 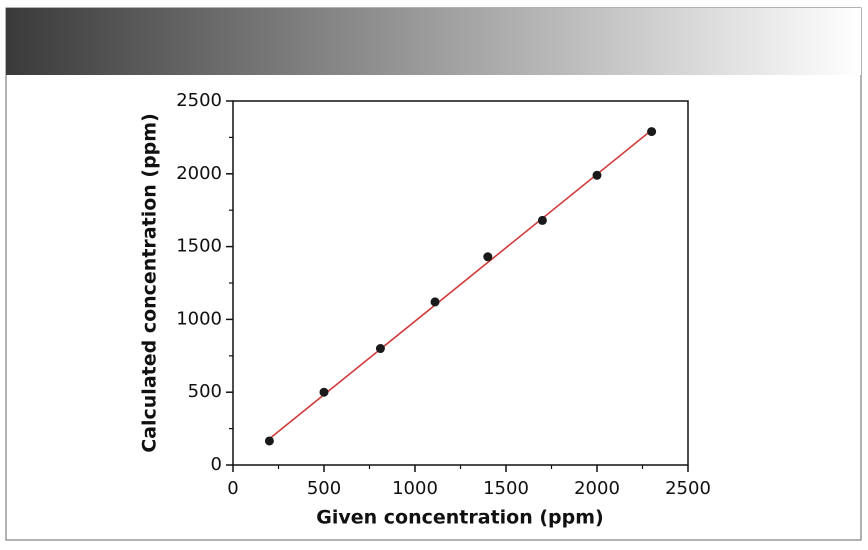 What do you see at coordinates (433, 41) in the screenshot?
I see `header-bar` at bounding box center [433, 41].